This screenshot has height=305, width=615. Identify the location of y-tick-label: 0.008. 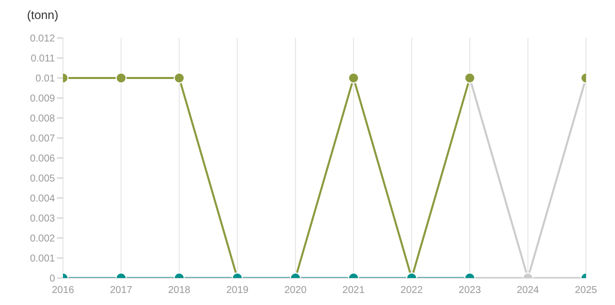
(43, 119).